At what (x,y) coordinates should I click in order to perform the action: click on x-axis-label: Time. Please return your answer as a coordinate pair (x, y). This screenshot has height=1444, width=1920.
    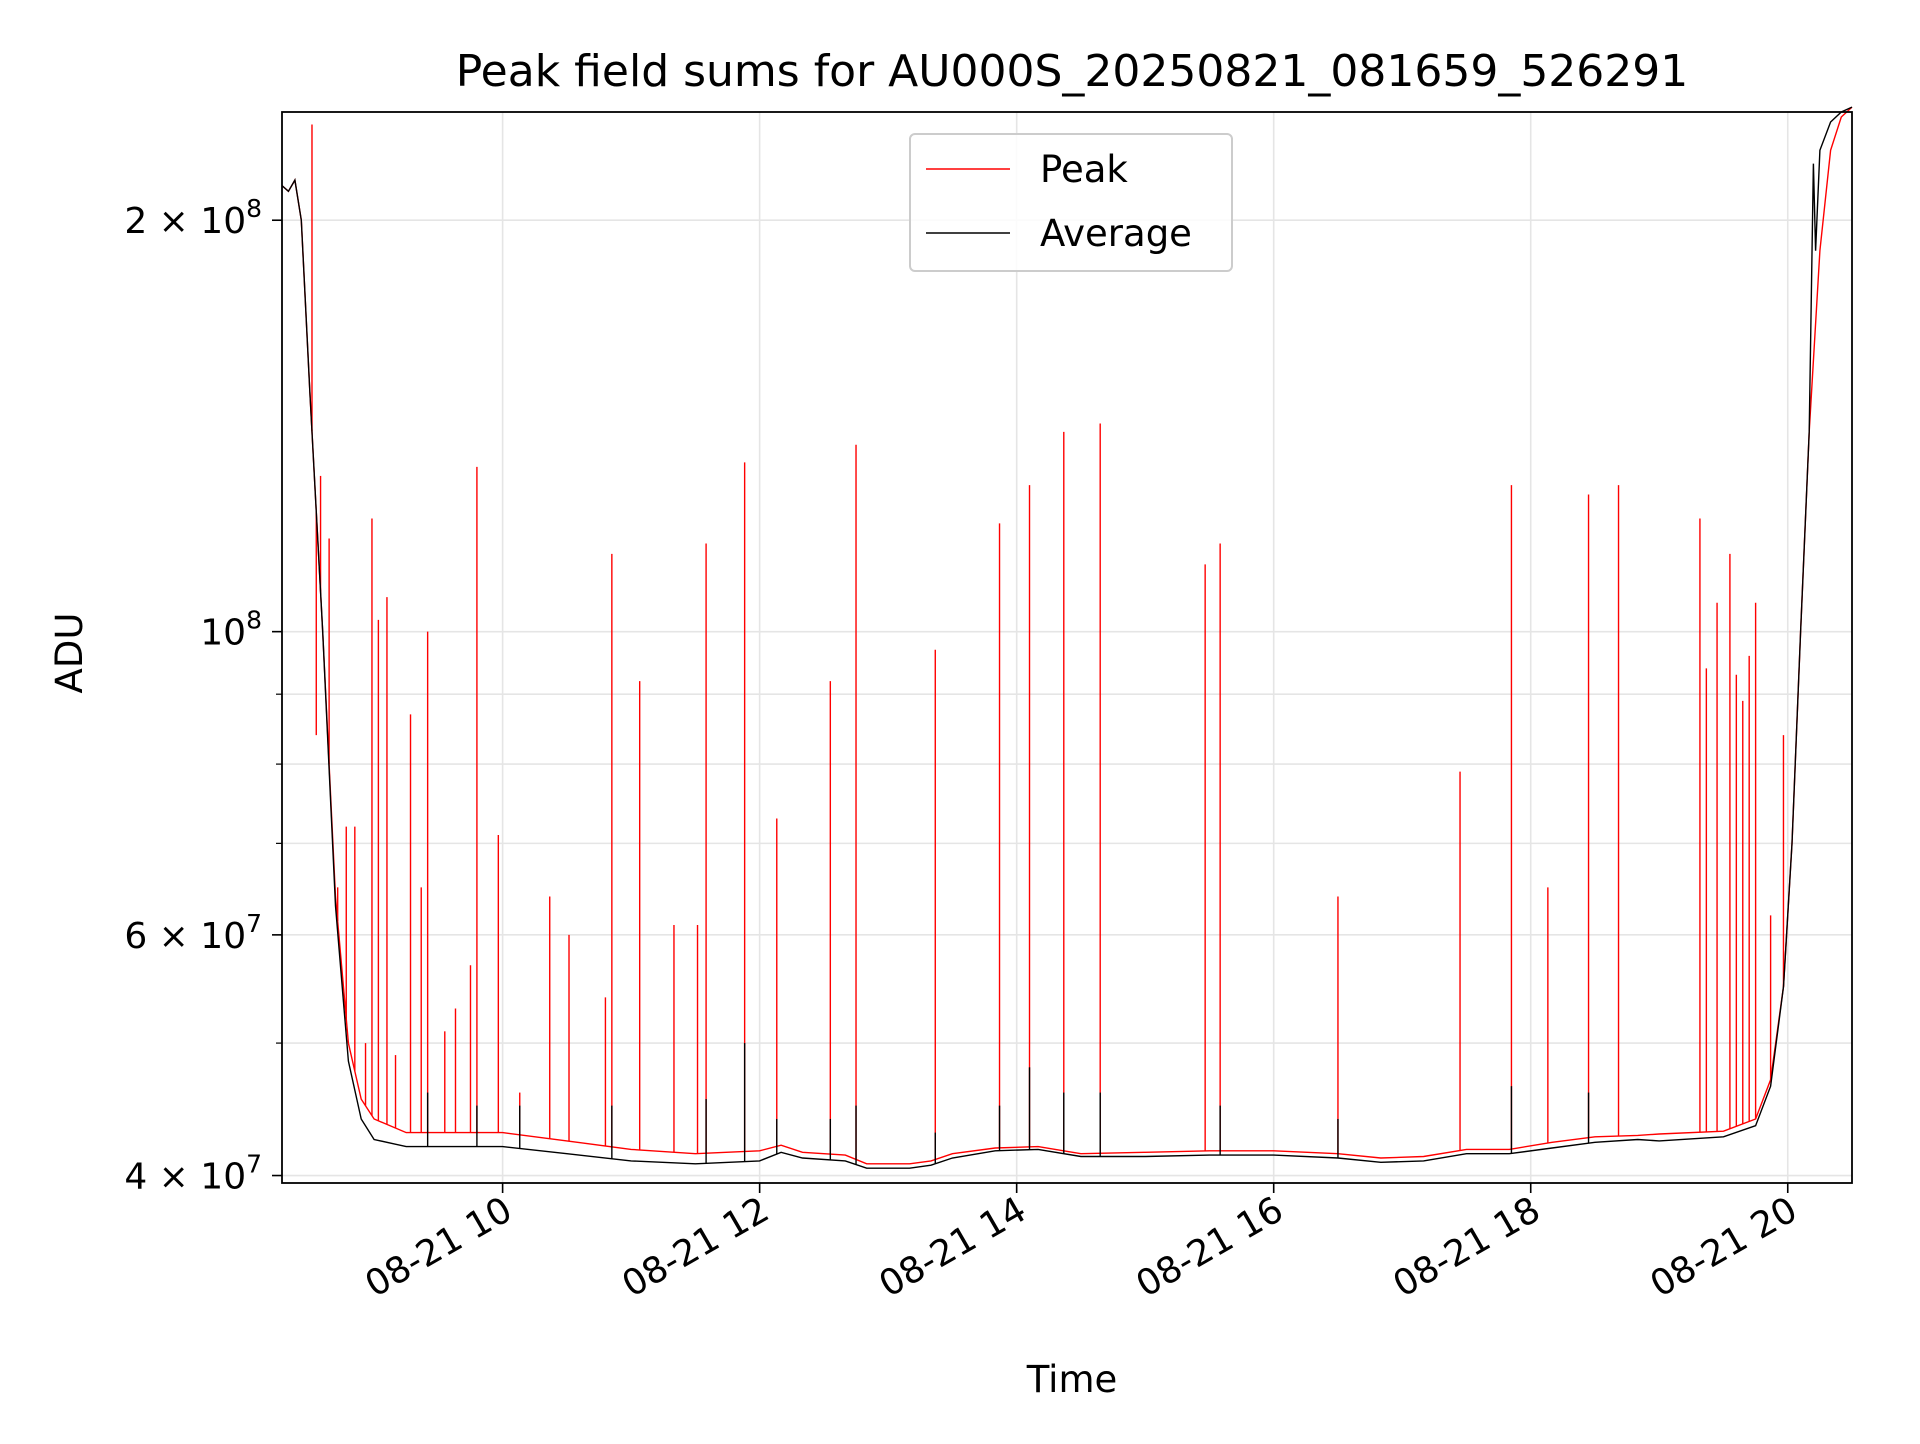
    Looking at the image, I should click on (1072, 1379).